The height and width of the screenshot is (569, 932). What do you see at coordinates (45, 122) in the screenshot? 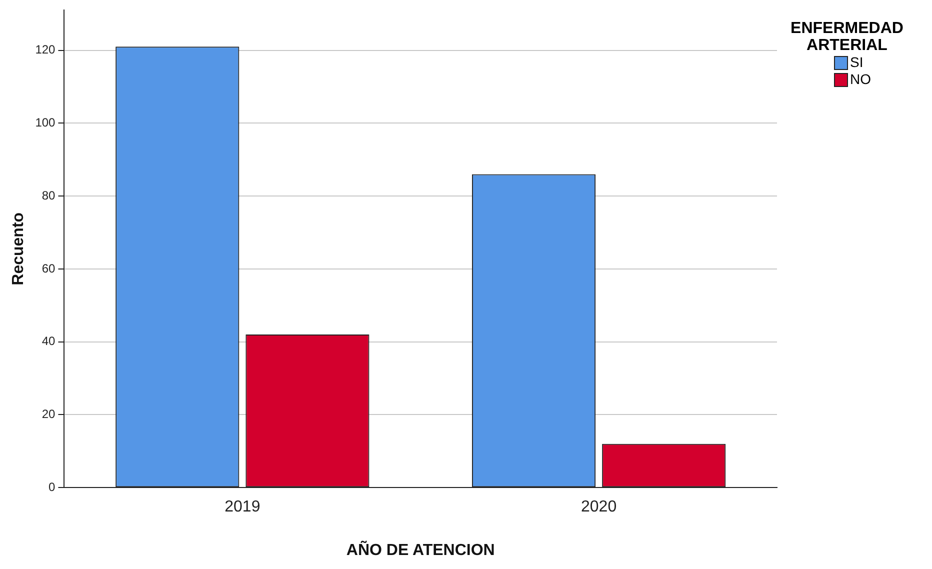
I see `y-tick-label: 100` at bounding box center [45, 122].